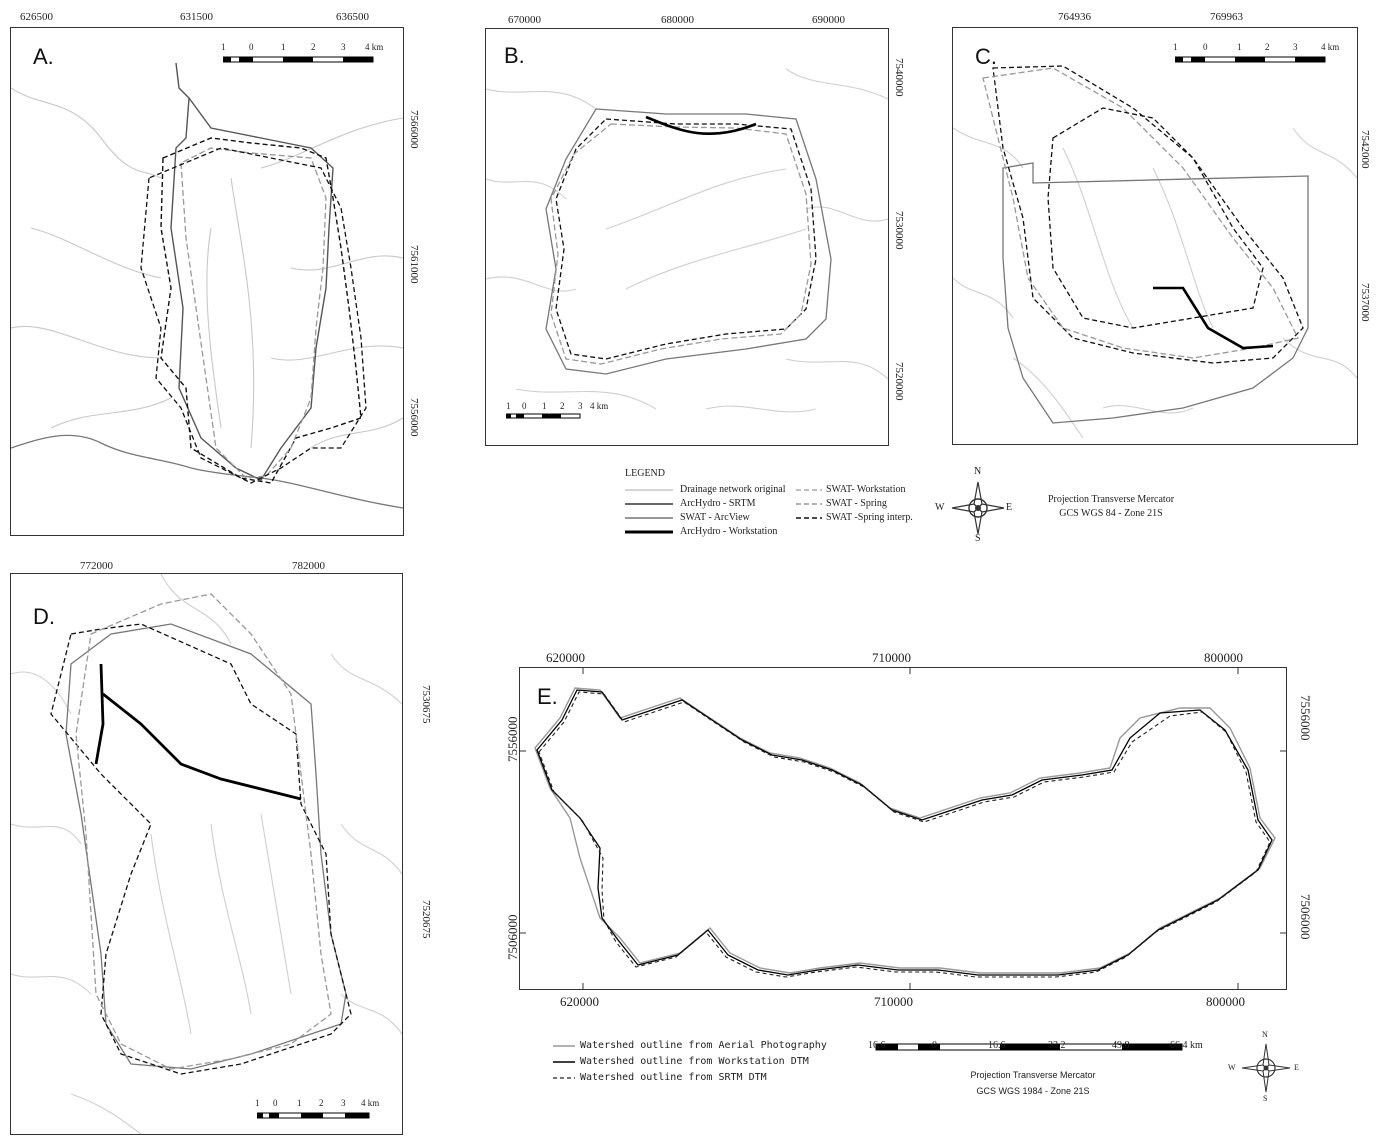 This screenshot has width=1377, height=1136. Describe the element at coordinates (899, 381) in the screenshot. I see `panel-b-y-tick: 7520000` at that location.